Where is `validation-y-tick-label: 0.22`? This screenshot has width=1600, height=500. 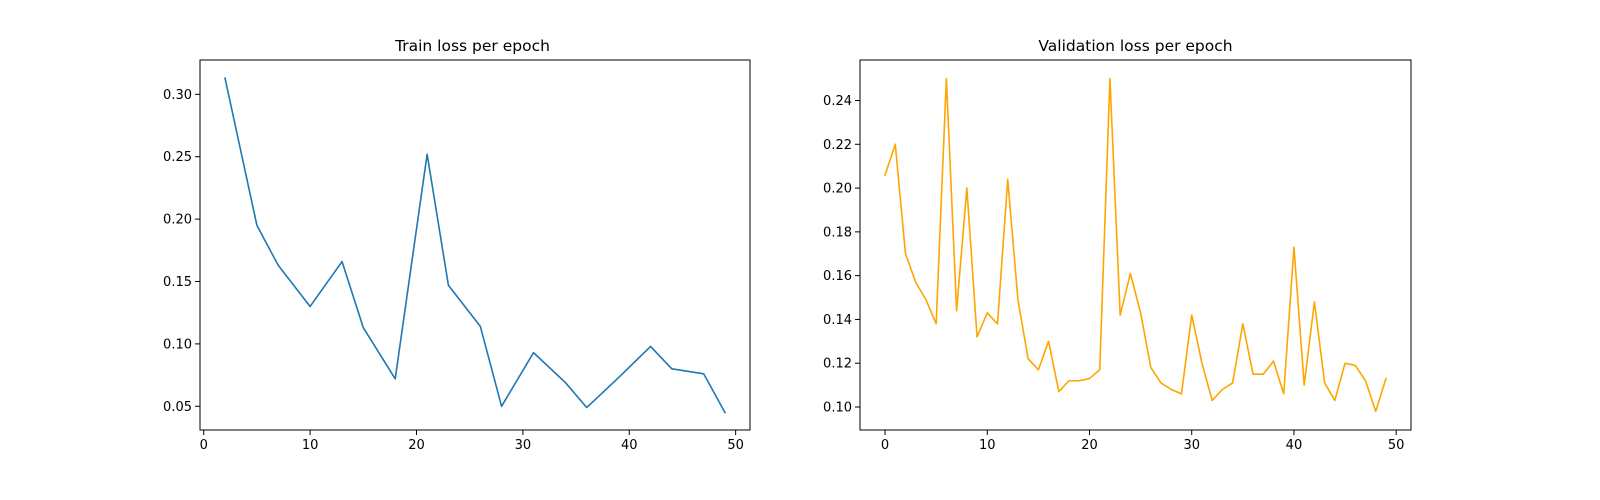 validation-y-tick-label: 0.22 is located at coordinates (837, 145).